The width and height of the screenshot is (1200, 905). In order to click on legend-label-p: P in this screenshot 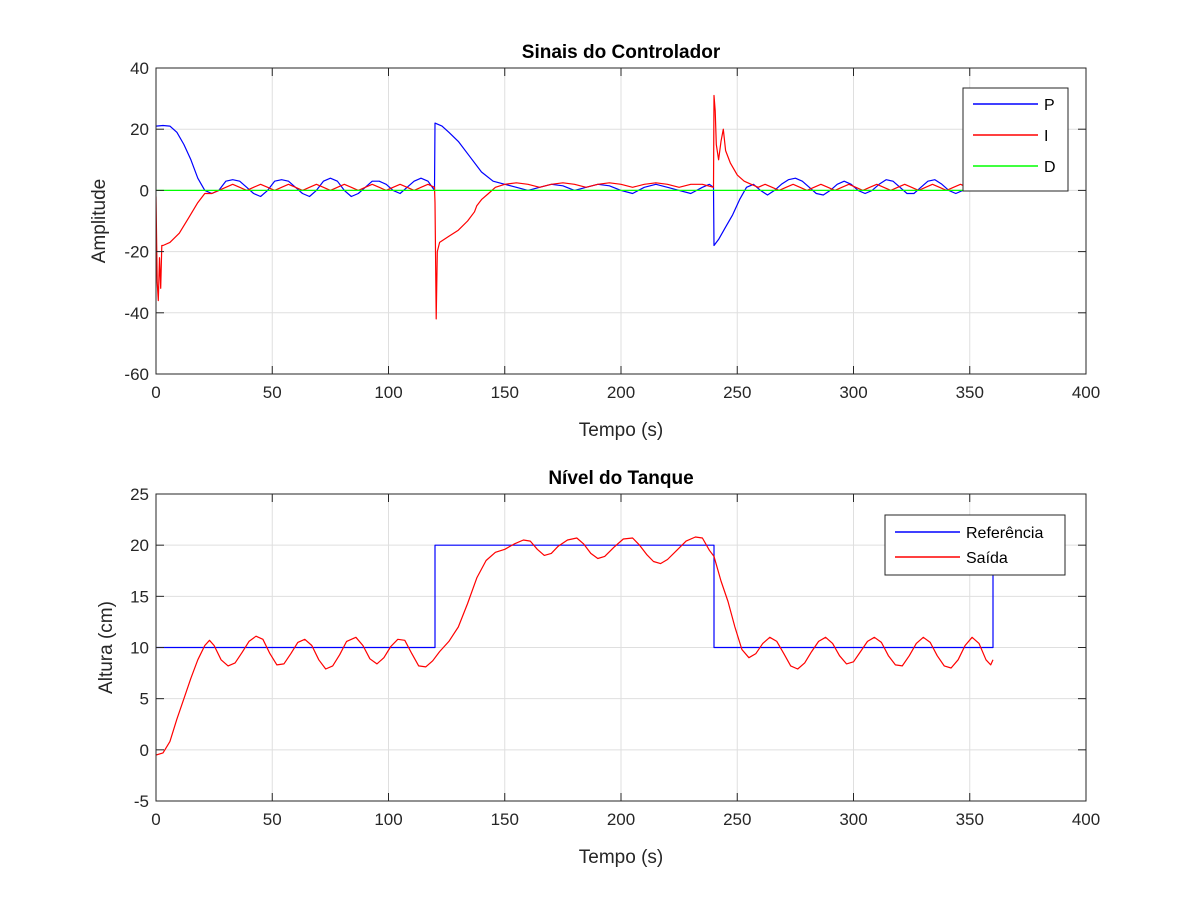, I will do `click(1049, 105)`.